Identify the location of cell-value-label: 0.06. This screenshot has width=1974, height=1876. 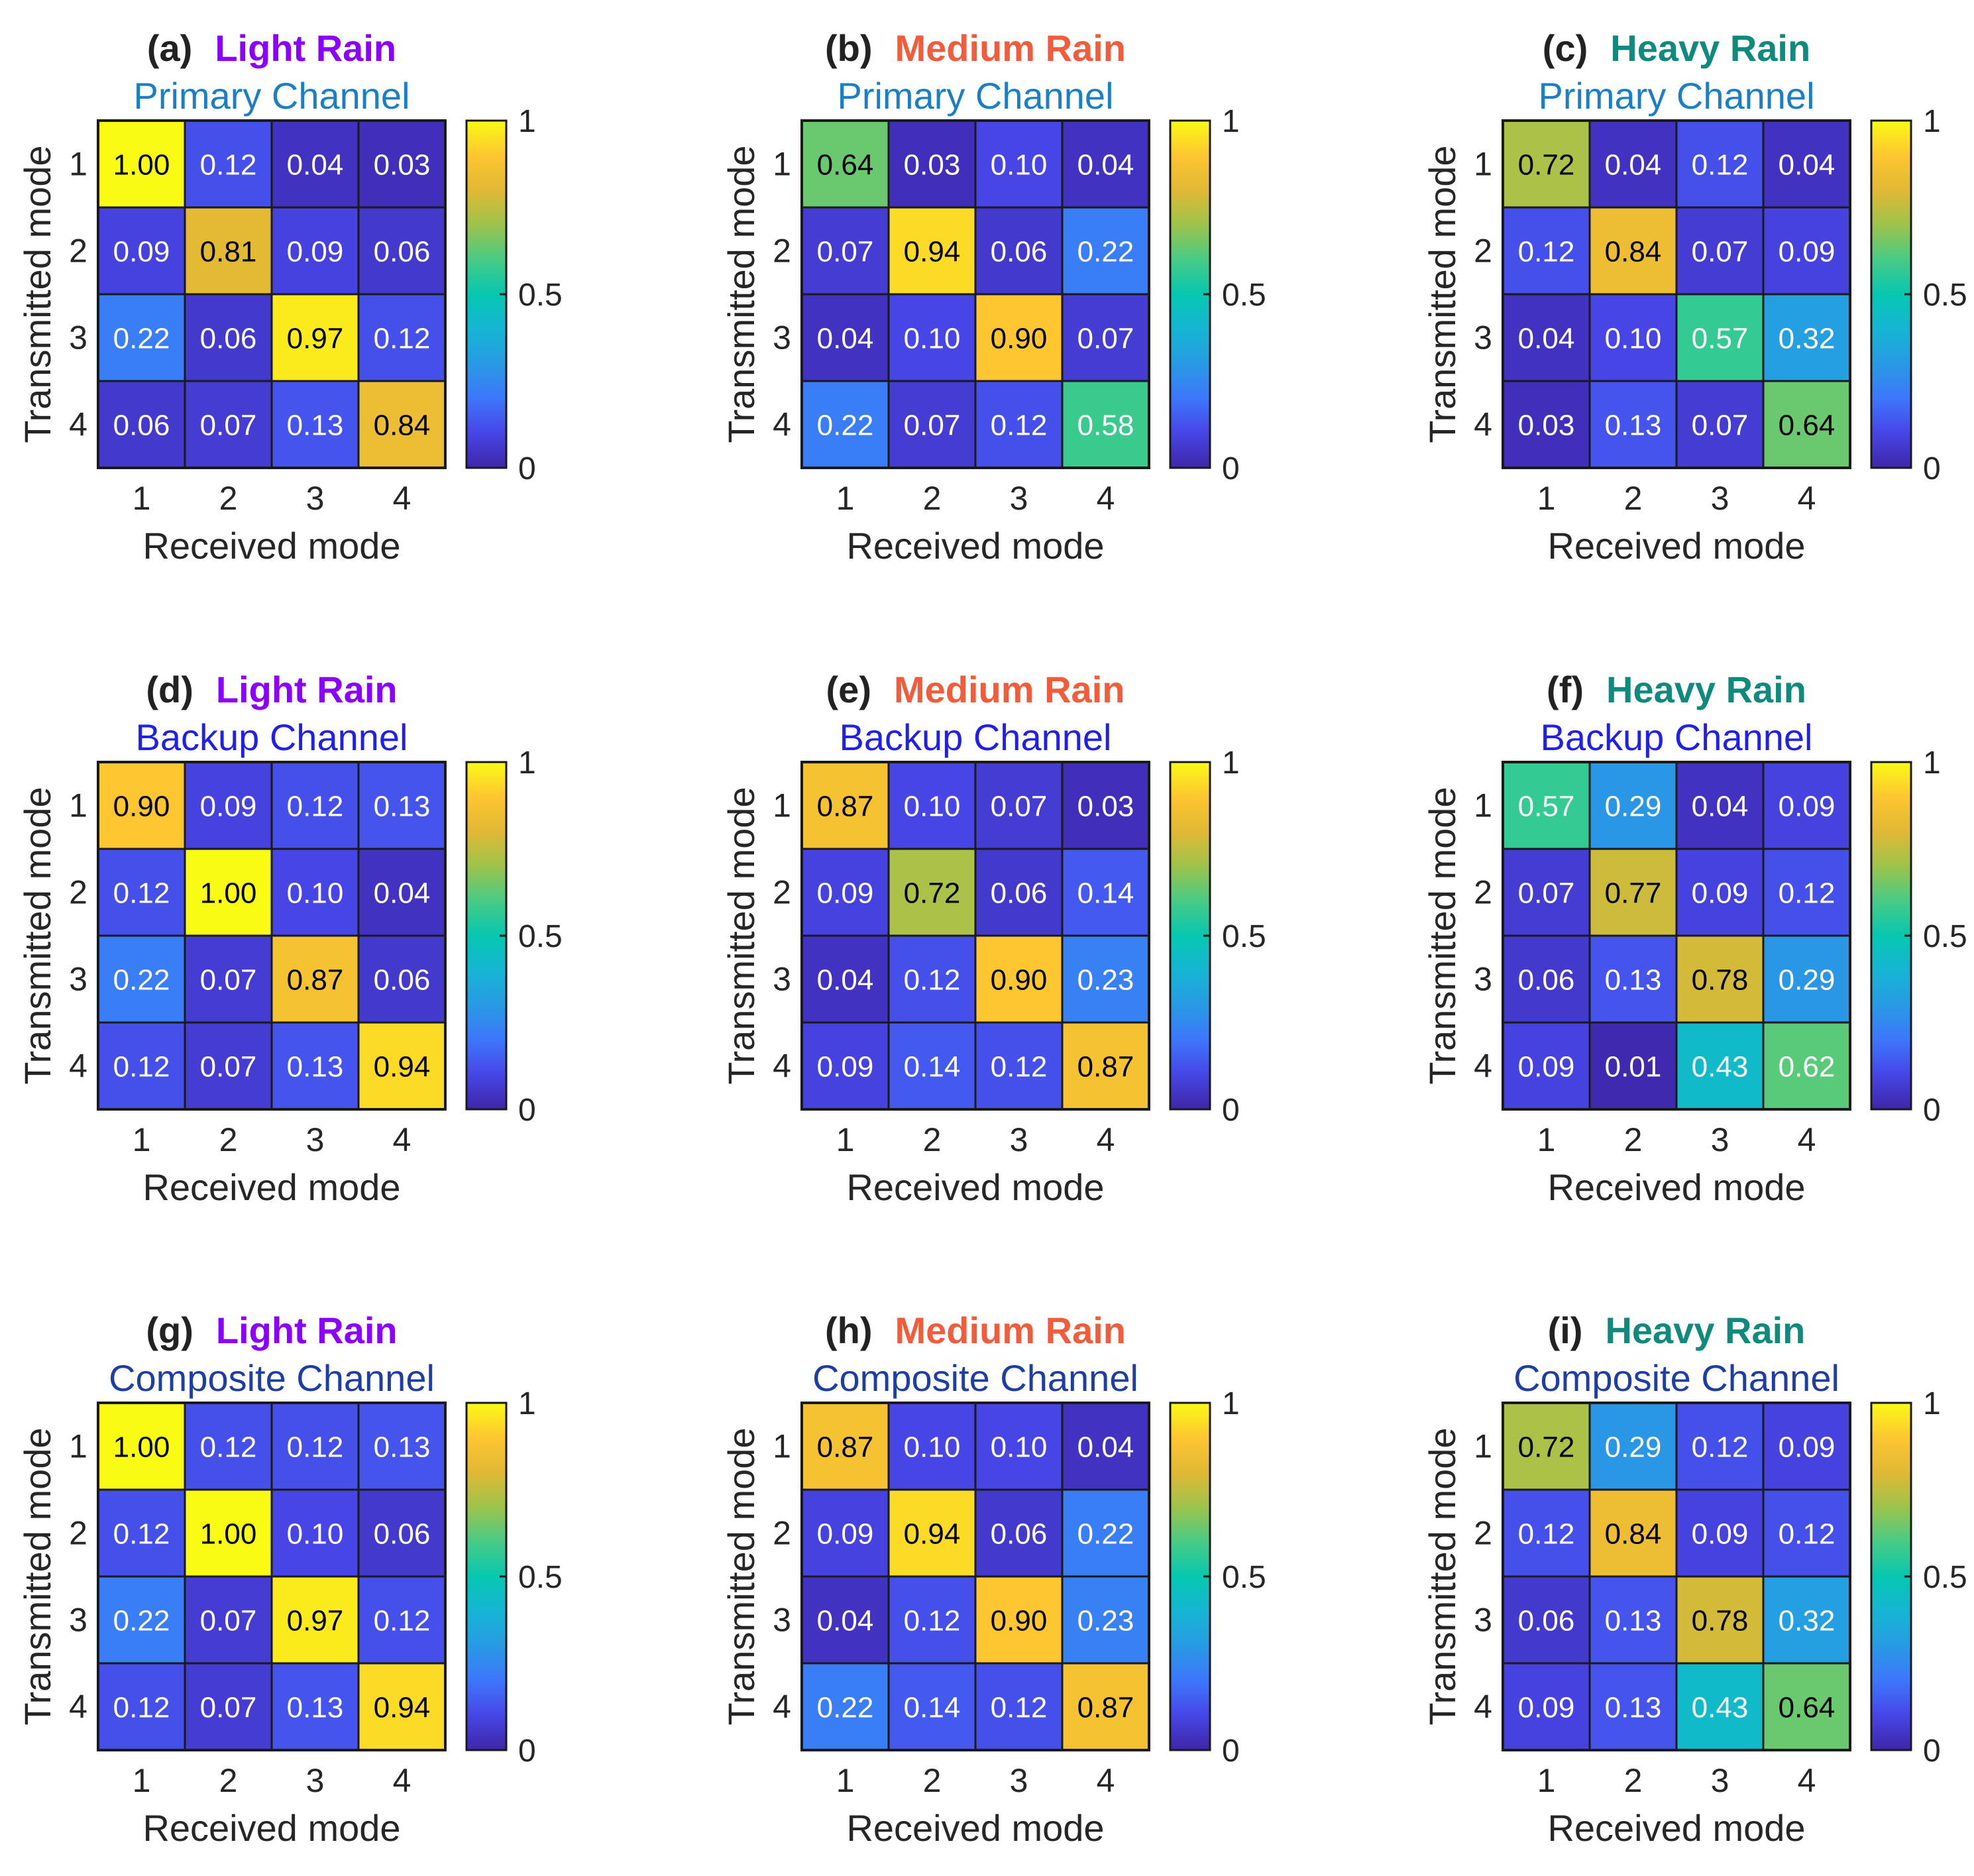
(1546, 1621).